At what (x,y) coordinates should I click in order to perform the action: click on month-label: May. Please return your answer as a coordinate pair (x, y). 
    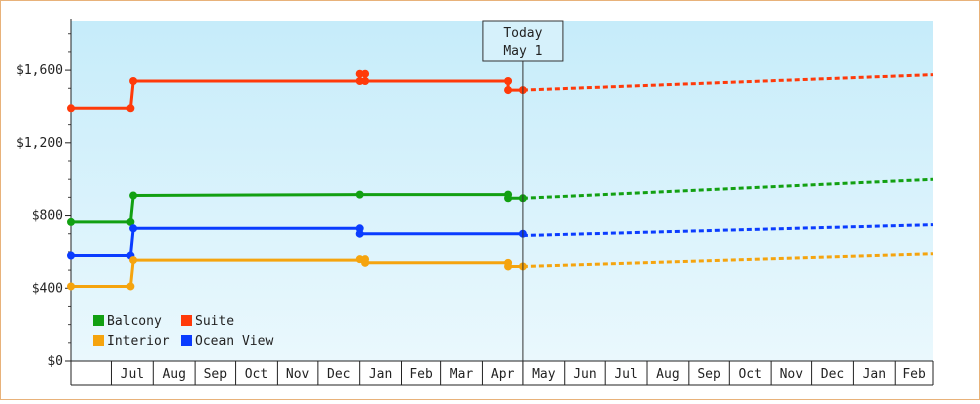
    Looking at the image, I should click on (544, 374).